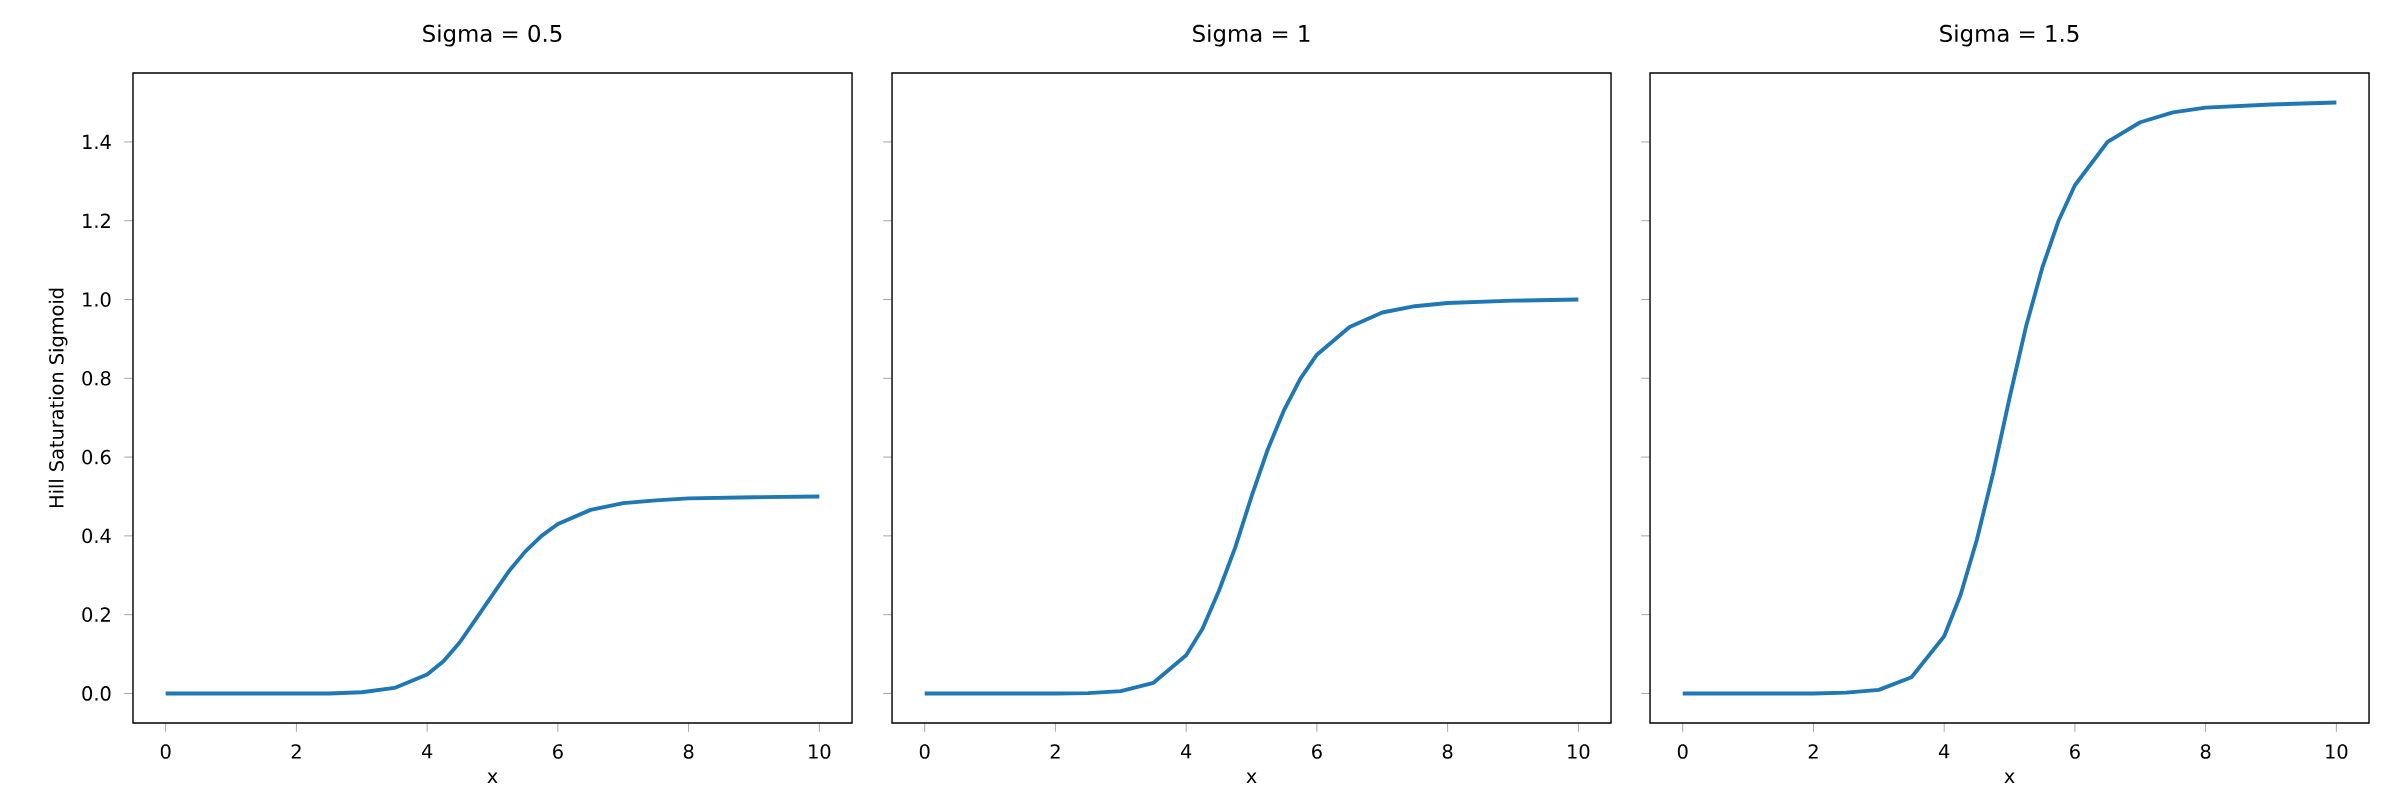 This screenshot has height=800, width=2400. I want to click on y-tick-label: 1.4, so click(97, 141).